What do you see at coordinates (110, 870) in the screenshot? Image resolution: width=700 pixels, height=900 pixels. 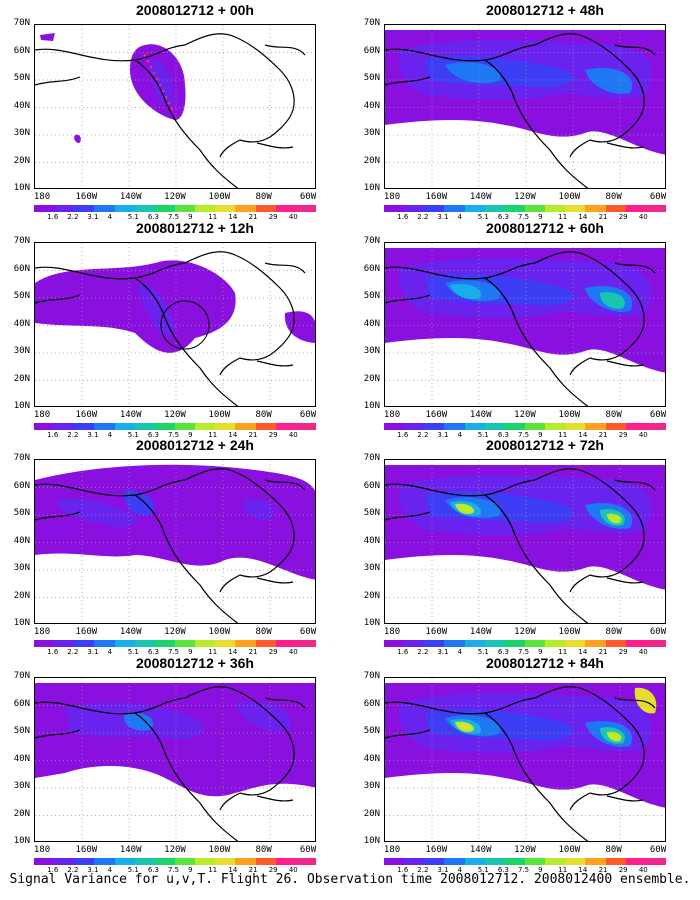 I see `colorbar-label: 4` at bounding box center [110, 870].